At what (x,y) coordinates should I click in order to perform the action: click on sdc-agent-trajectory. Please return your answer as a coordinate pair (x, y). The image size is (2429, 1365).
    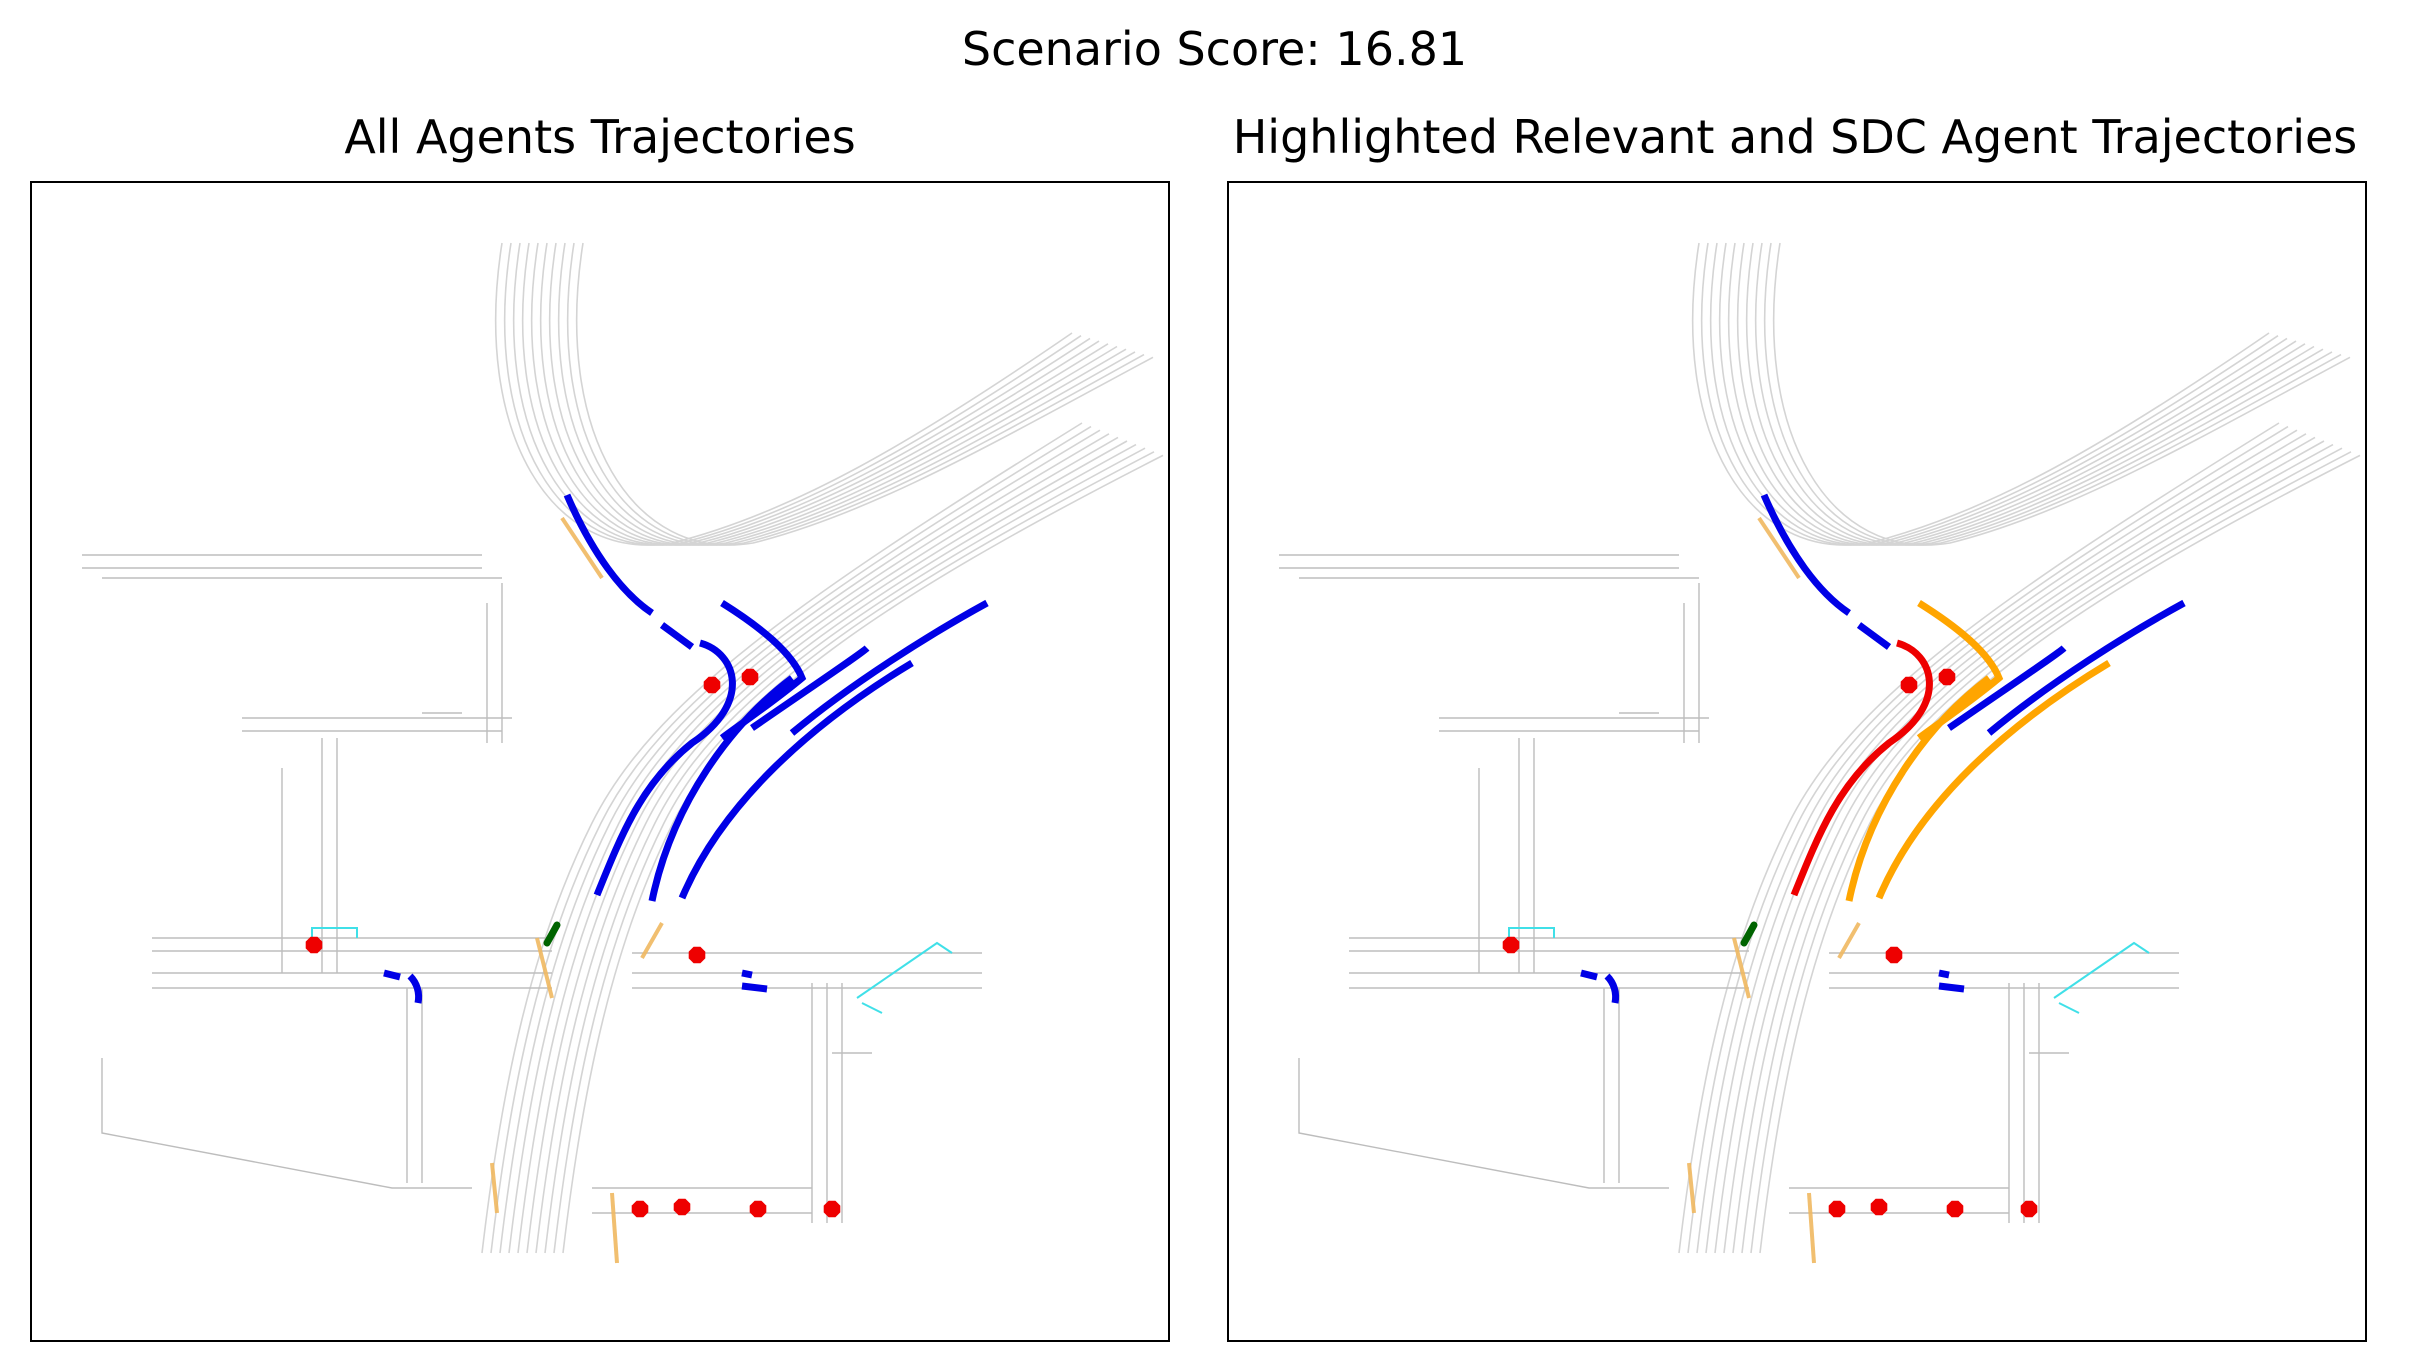
    Looking at the image, I should click on (1861, 768).